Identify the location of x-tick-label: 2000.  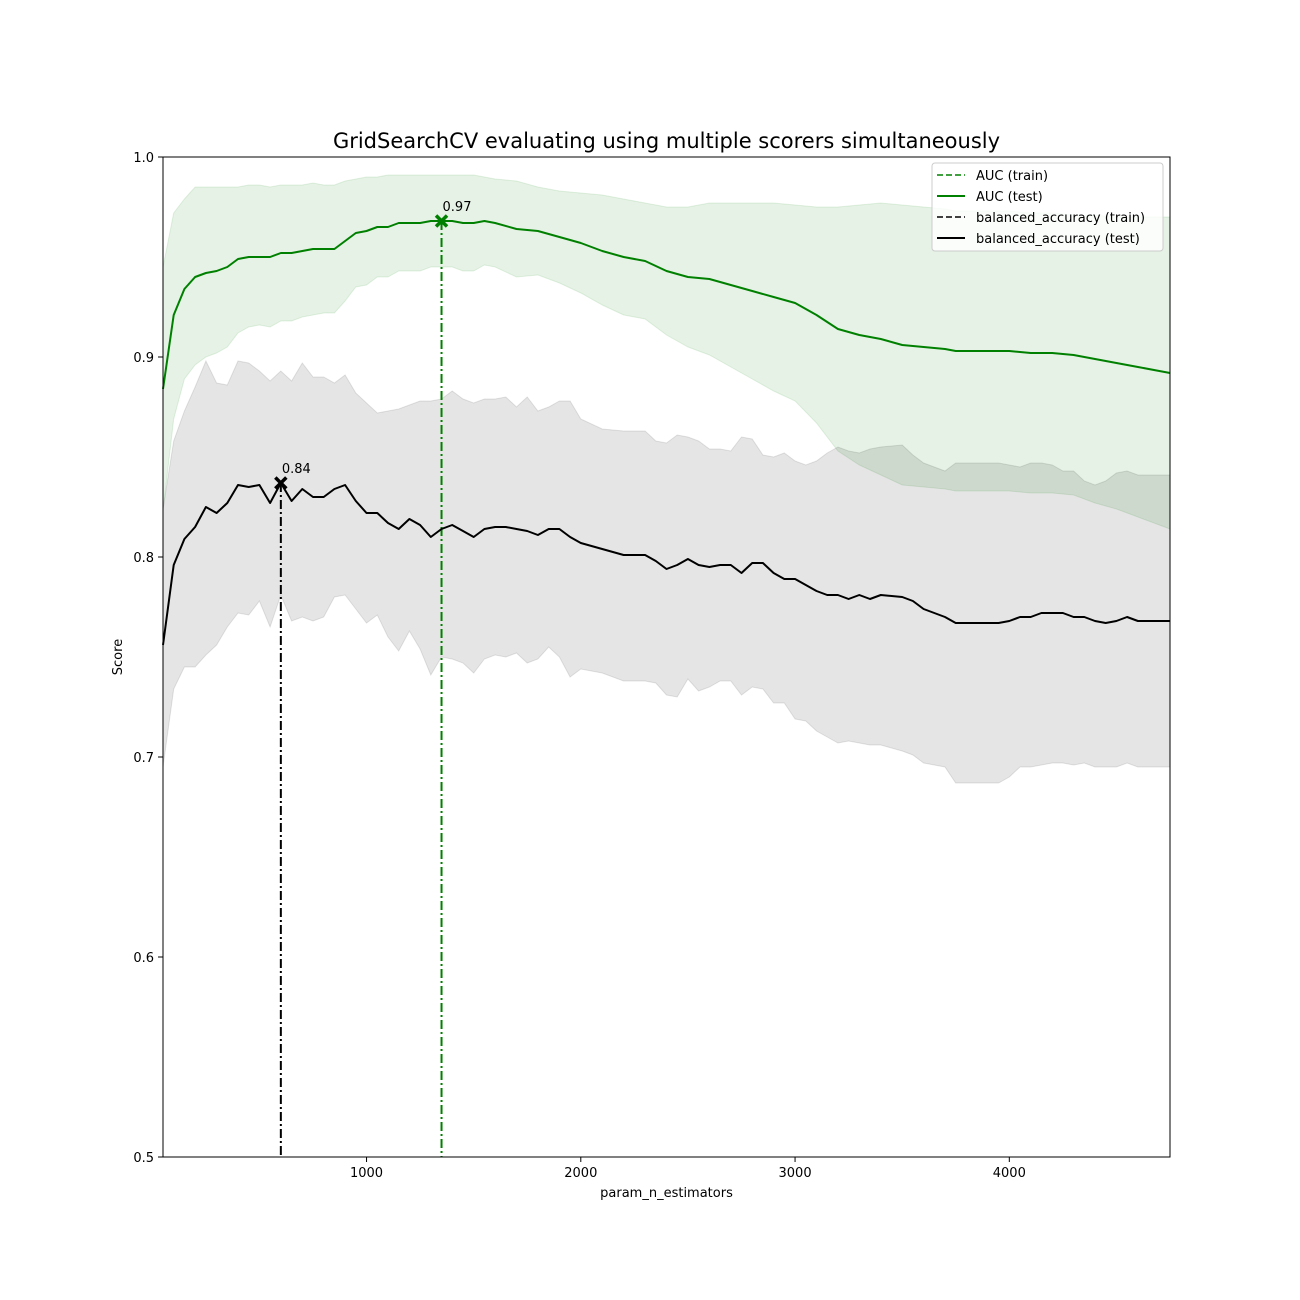
(580, 1173).